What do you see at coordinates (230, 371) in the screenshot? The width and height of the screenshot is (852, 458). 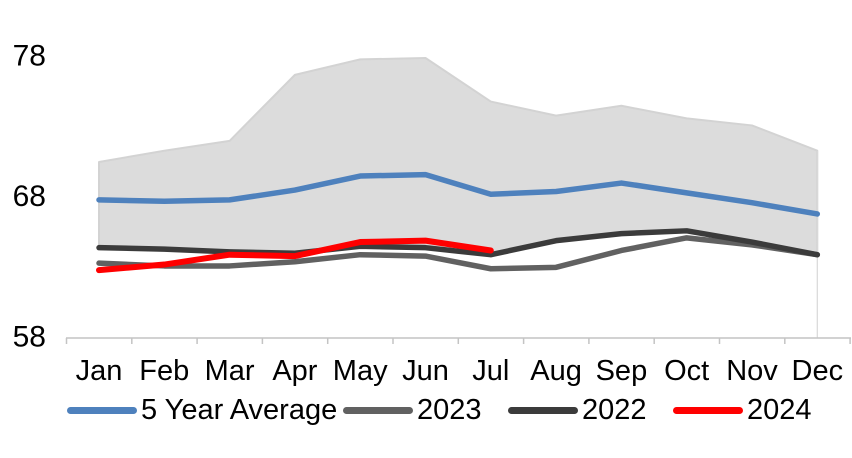 I see `x-axis-label-mar: Mar` at bounding box center [230, 371].